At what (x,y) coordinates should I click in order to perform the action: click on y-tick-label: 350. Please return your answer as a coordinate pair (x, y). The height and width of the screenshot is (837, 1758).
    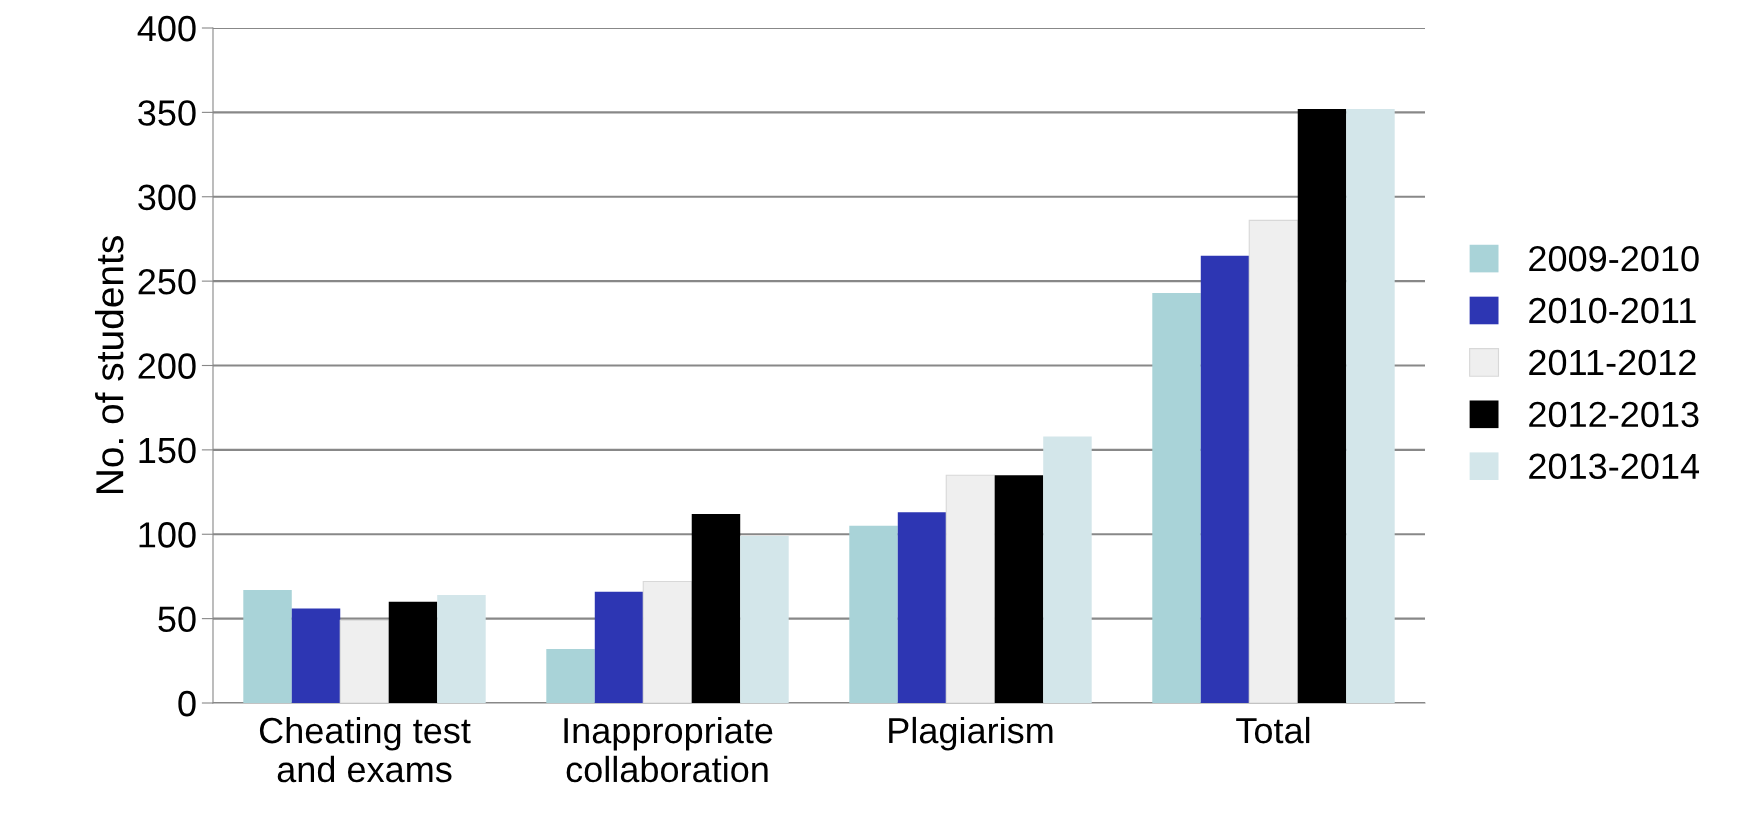
    Looking at the image, I should click on (167, 113).